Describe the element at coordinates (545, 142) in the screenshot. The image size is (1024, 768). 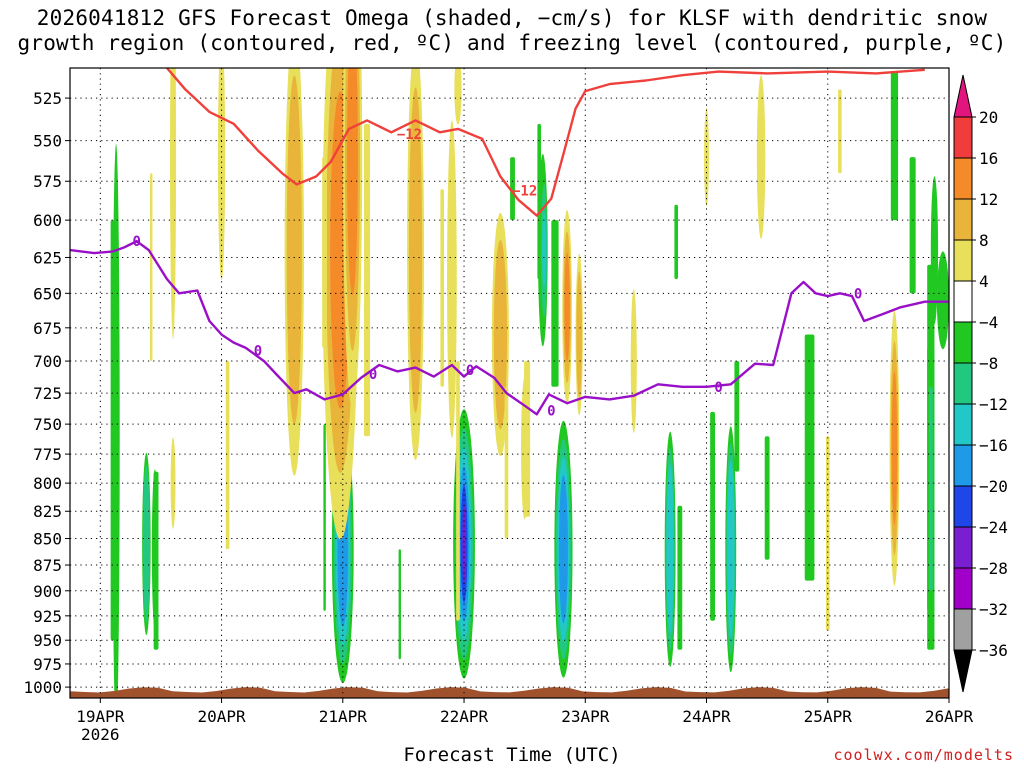
I see `dgz-minus12-contour` at that location.